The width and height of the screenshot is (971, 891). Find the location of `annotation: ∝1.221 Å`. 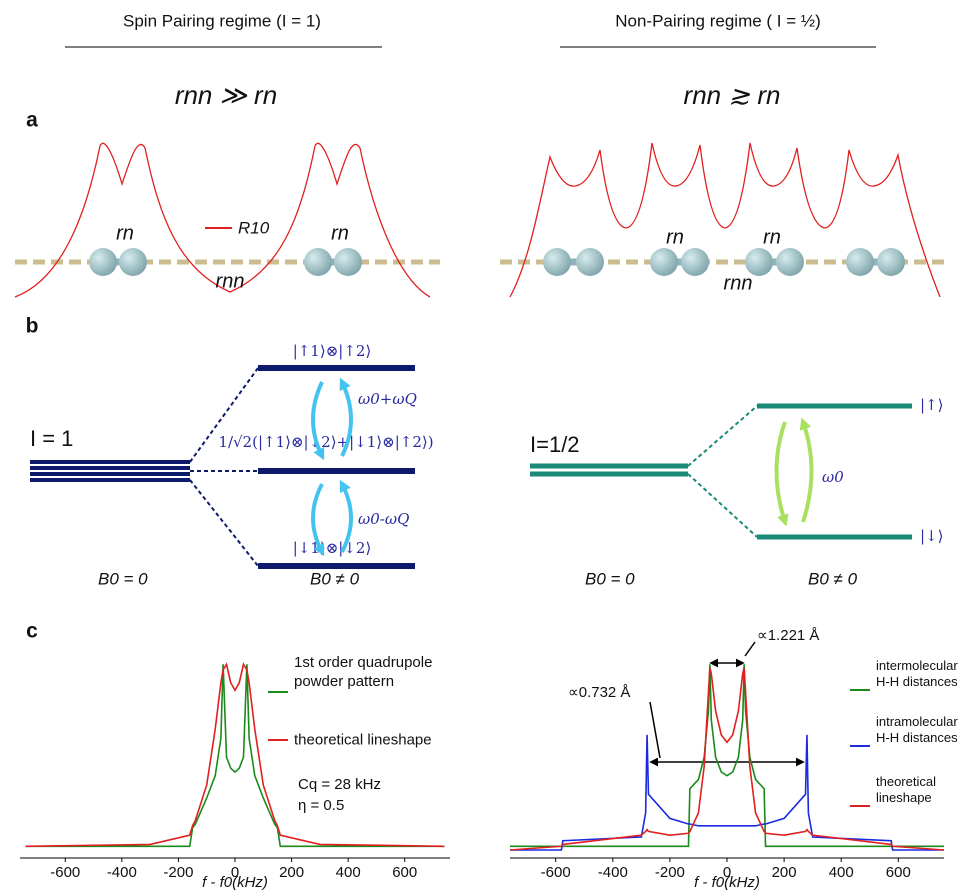

annotation: ∝1.221 Å is located at coordinates (788, 635).